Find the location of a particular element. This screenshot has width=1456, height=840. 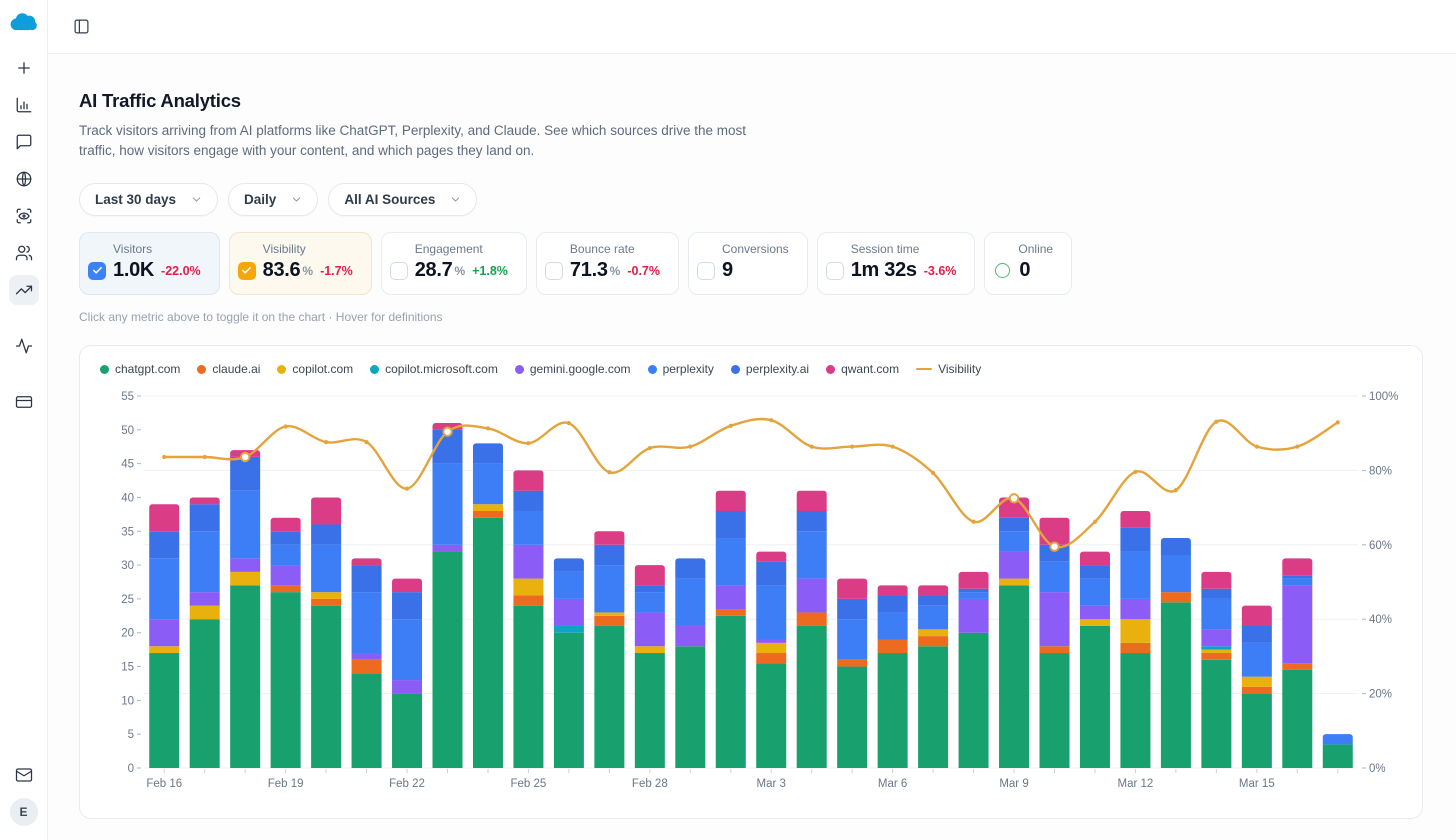

source-select: All AI Sources is located at coordinates (403, 199).